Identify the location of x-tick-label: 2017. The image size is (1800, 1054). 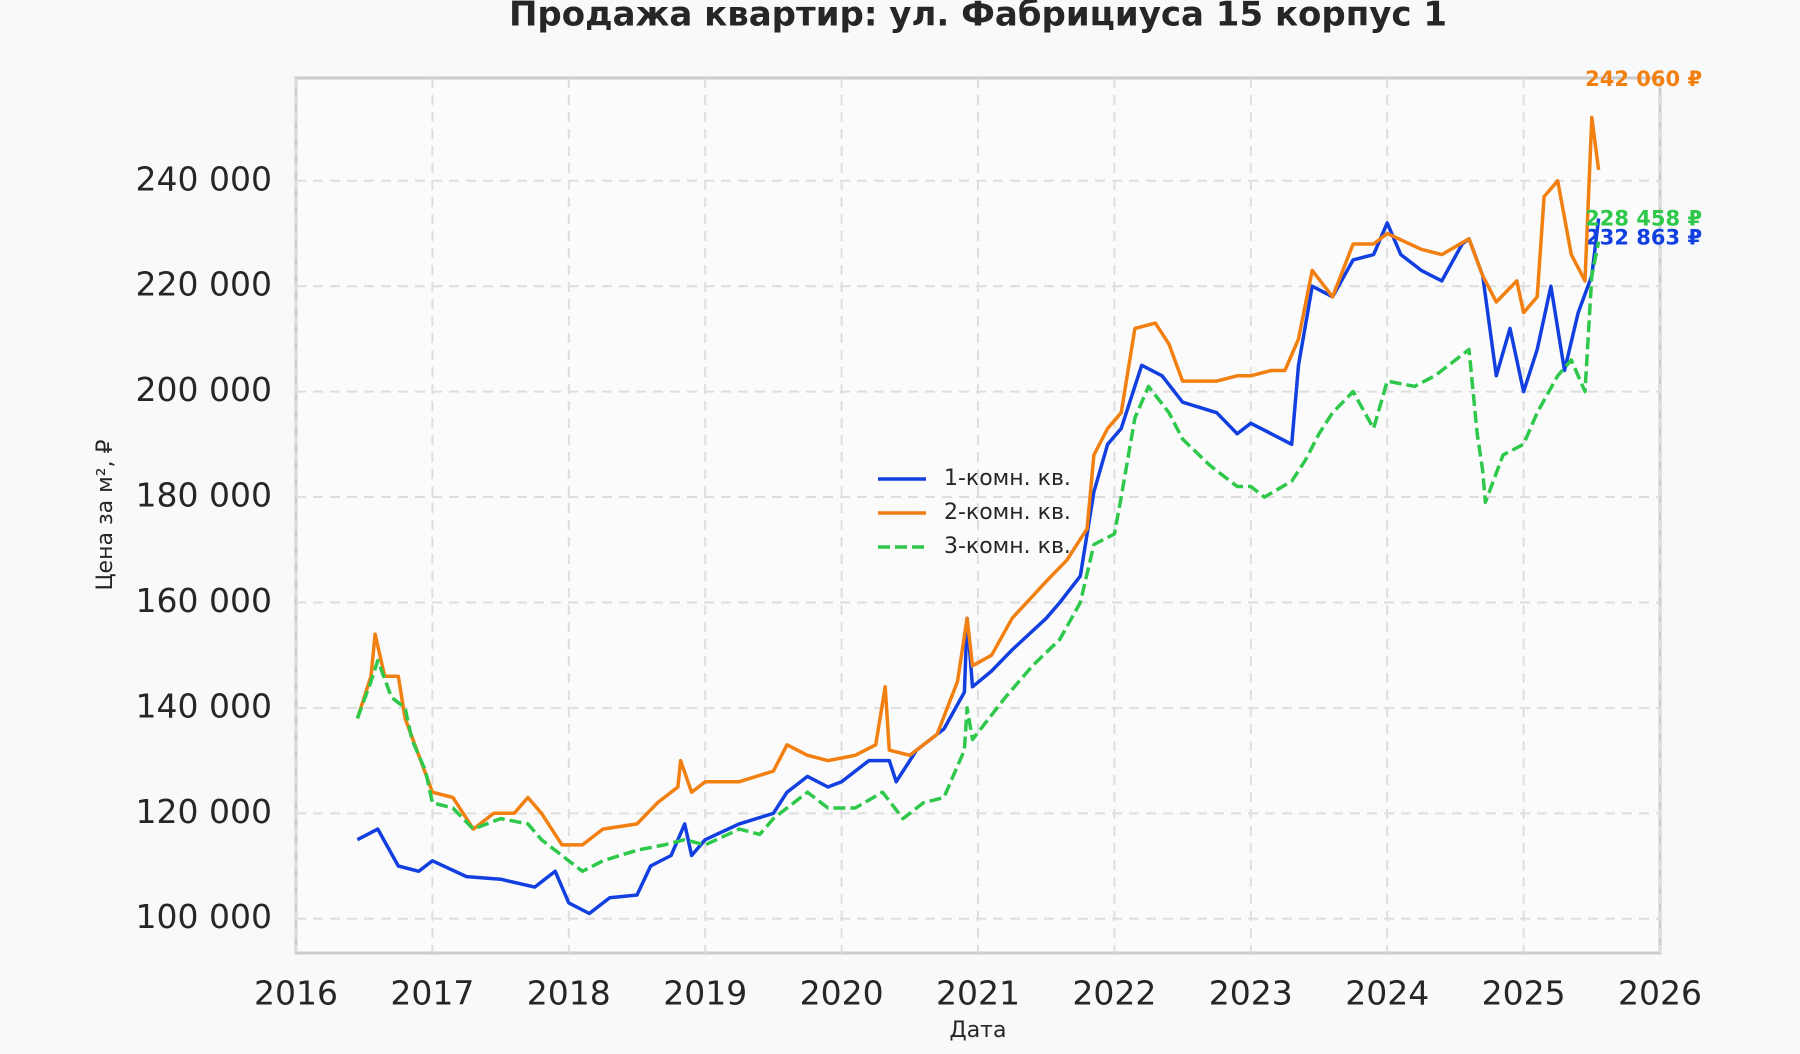
(432, 993).